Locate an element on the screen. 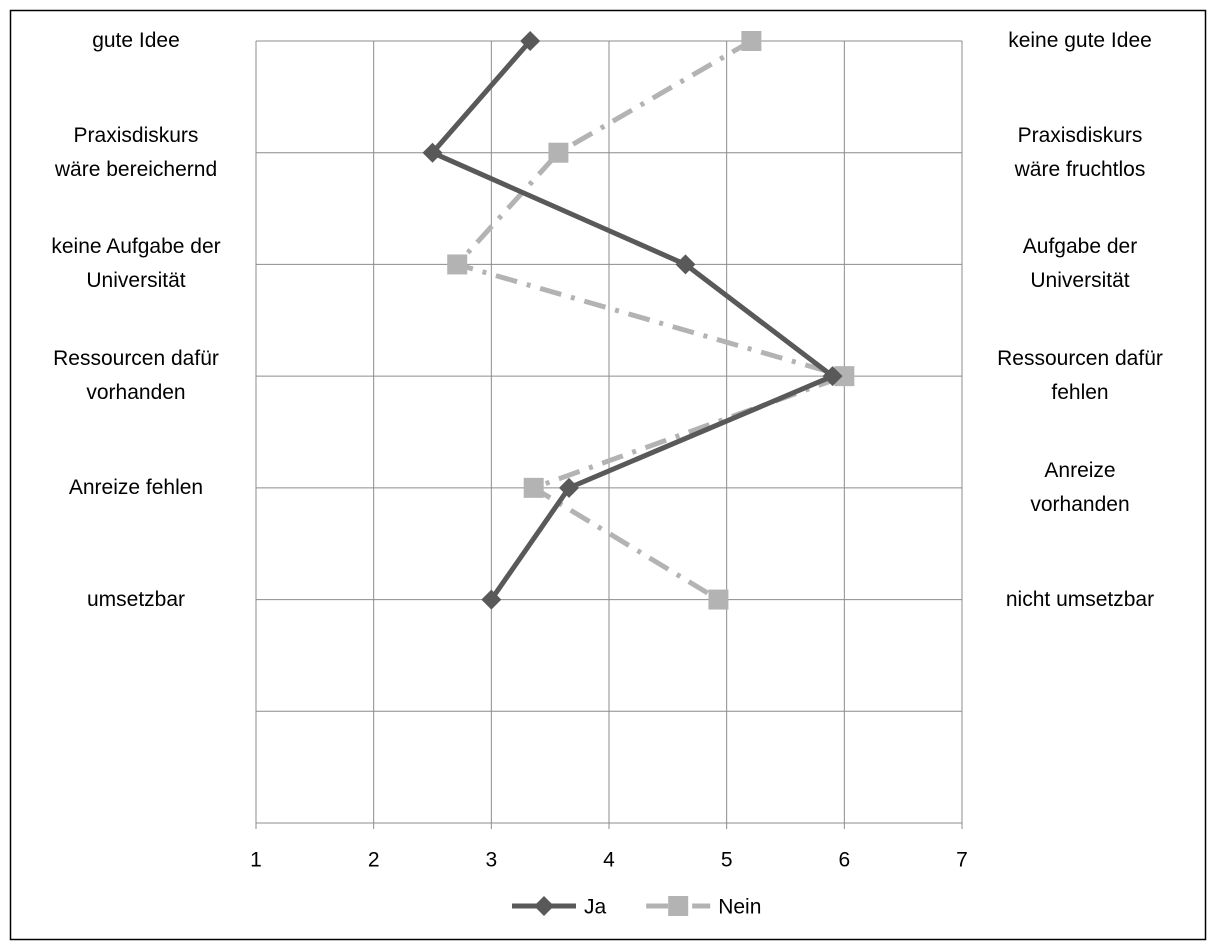  x-tick-label: 7 is located at coordinates (962, 860).